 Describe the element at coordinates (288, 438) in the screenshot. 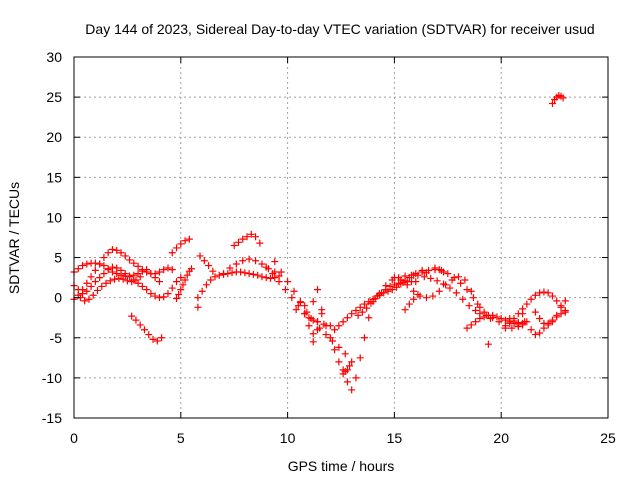

I see `x-tick-label: 10` at that location.